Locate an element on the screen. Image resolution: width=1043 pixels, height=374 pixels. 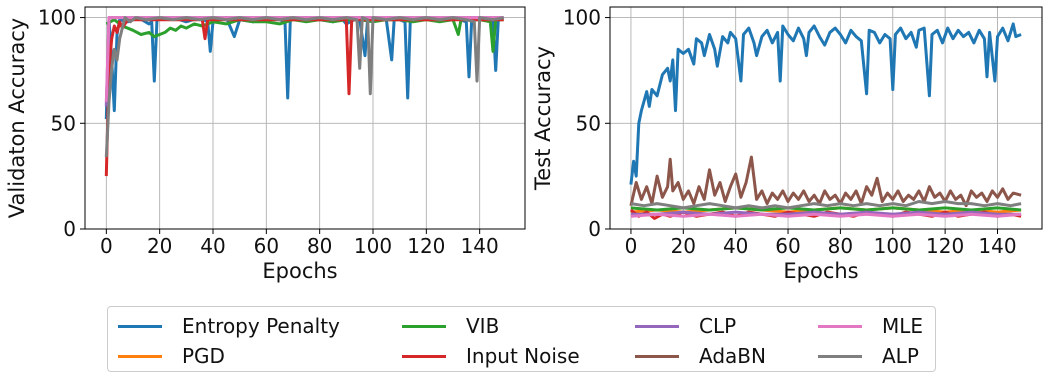
legend-label: ALP is located at coordinates (900, 356).